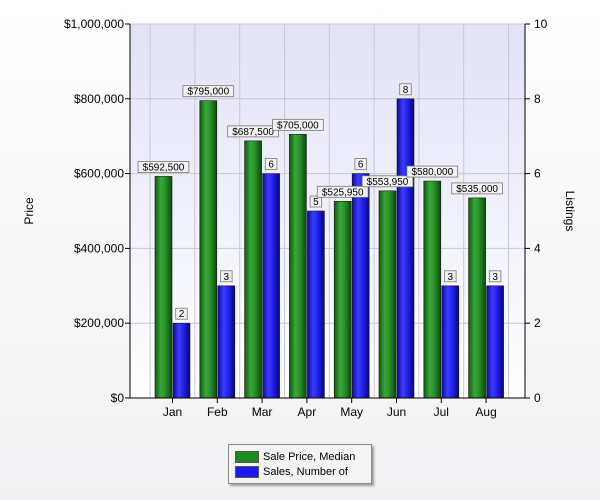 This screenshot has width=600, height=500. What do you see at coordinates (118, 398) in the screenshot?
I see `y-tick-label: $0` at bounding box center [118, 398].